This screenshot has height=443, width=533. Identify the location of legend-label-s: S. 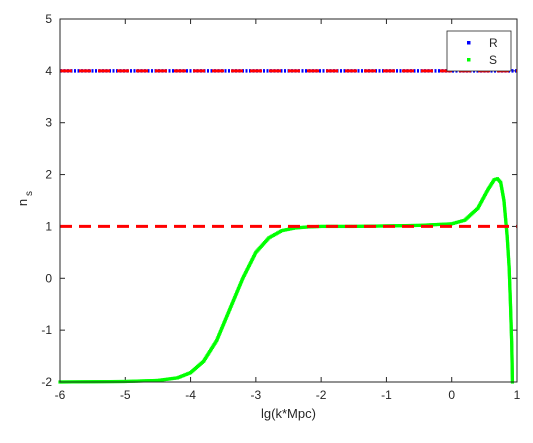
(493, 60).